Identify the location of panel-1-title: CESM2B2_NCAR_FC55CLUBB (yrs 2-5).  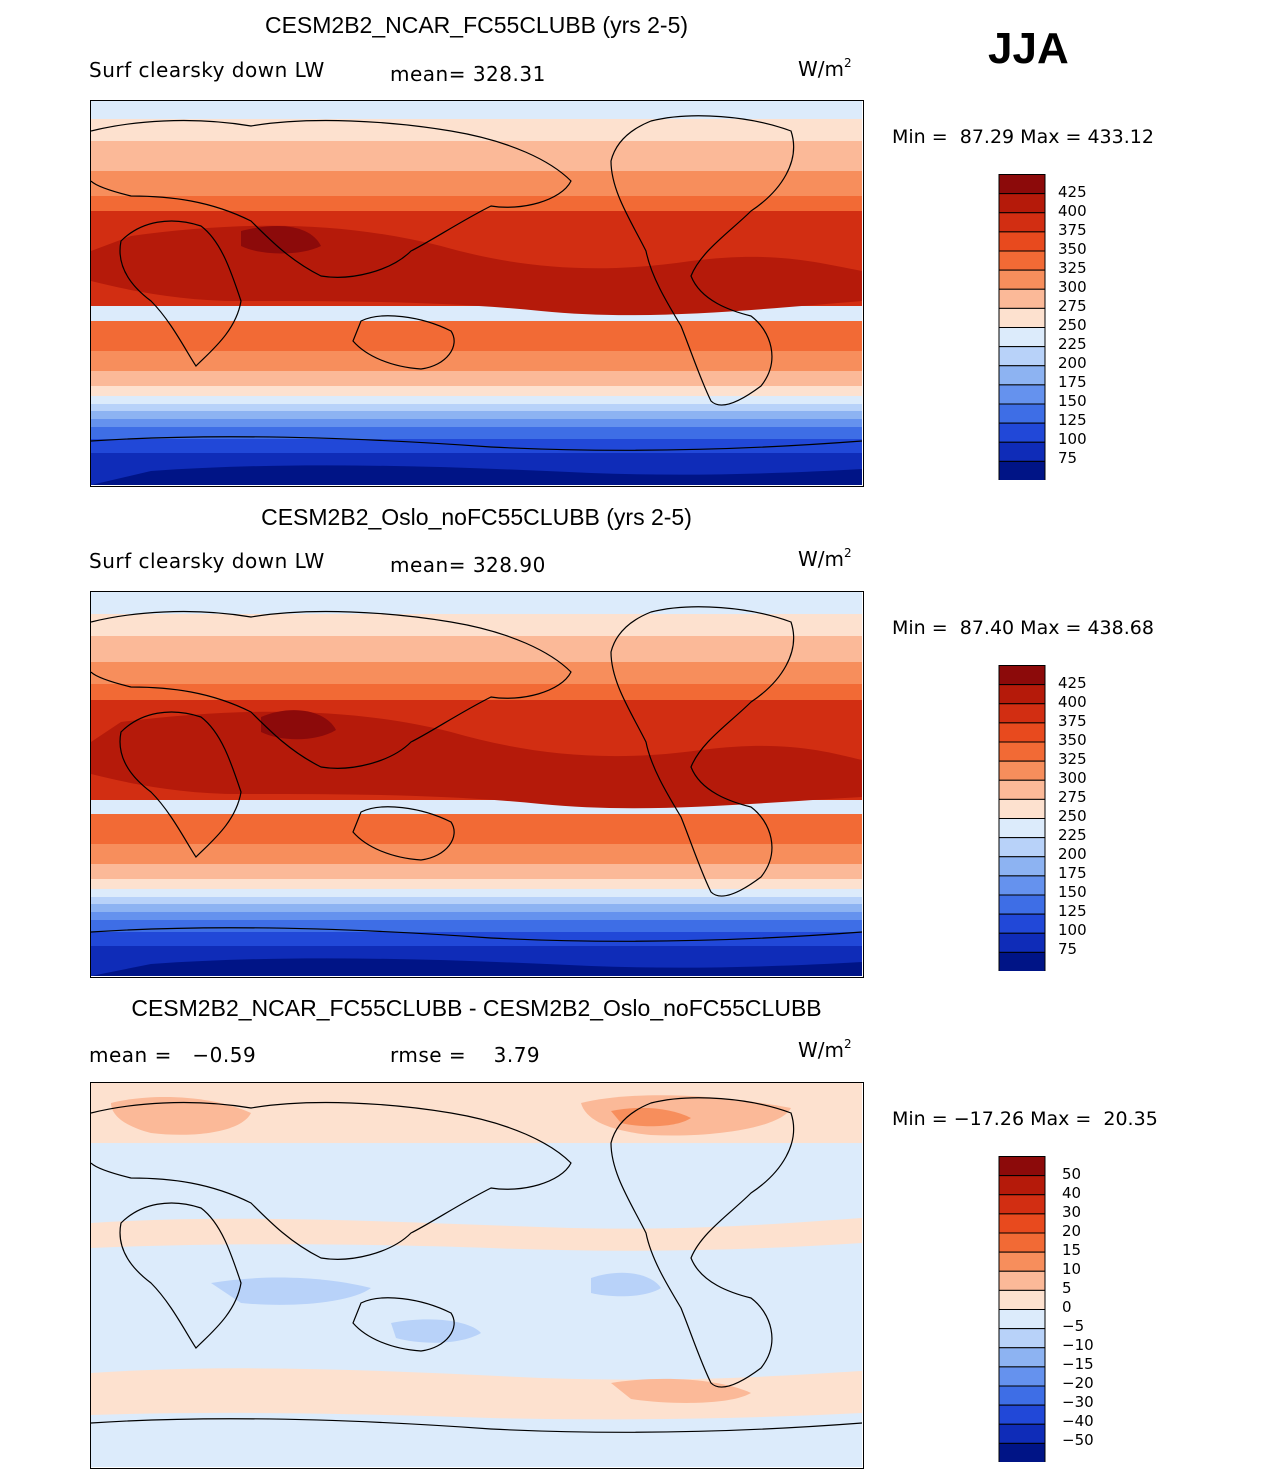
(476, 25).